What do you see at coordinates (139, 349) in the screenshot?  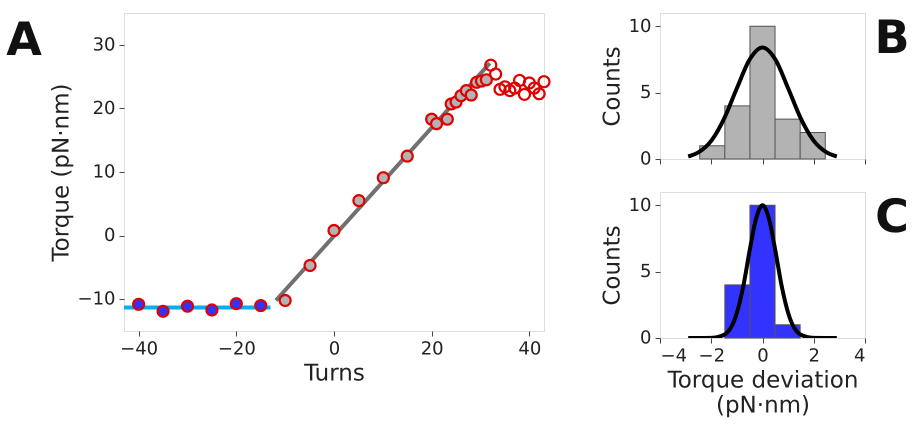 I see `x-tick-label: −40` at bounding box center [139, 349].